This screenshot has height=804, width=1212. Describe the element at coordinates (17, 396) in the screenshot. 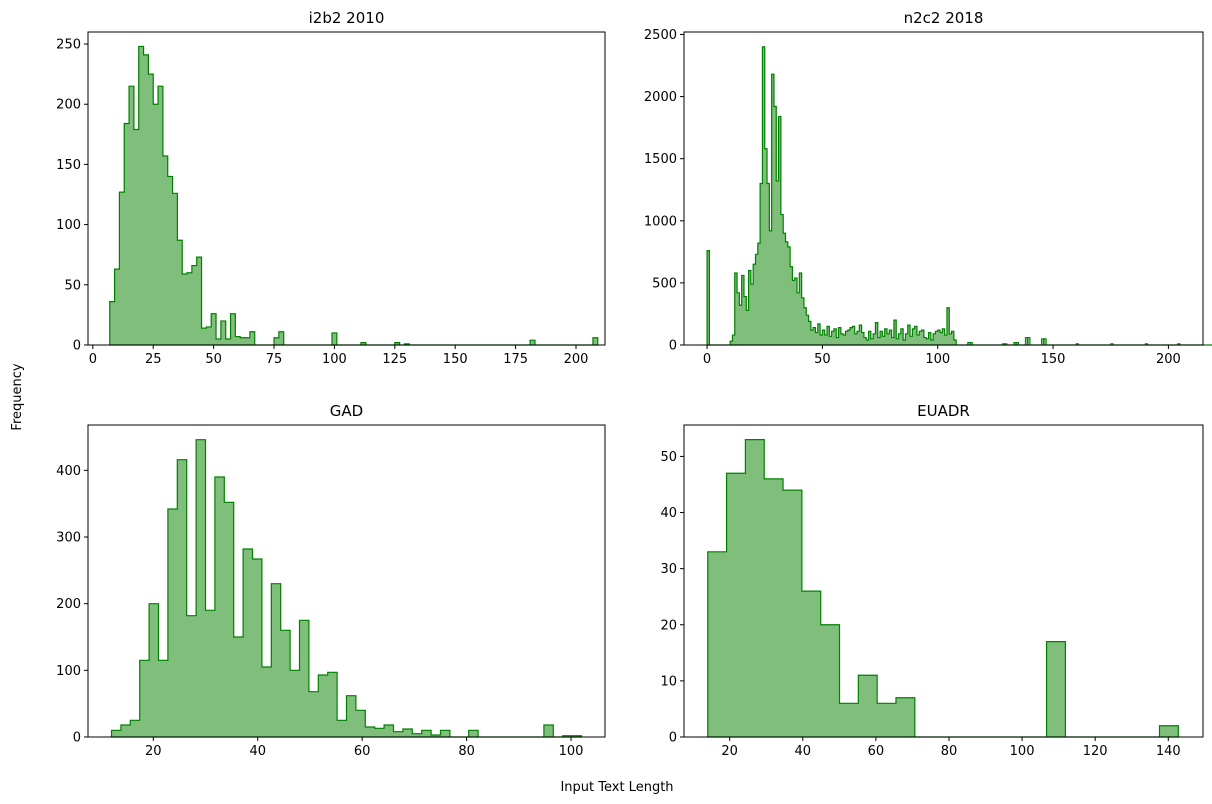

I see `figure-ylabel: Frequency` at that location.